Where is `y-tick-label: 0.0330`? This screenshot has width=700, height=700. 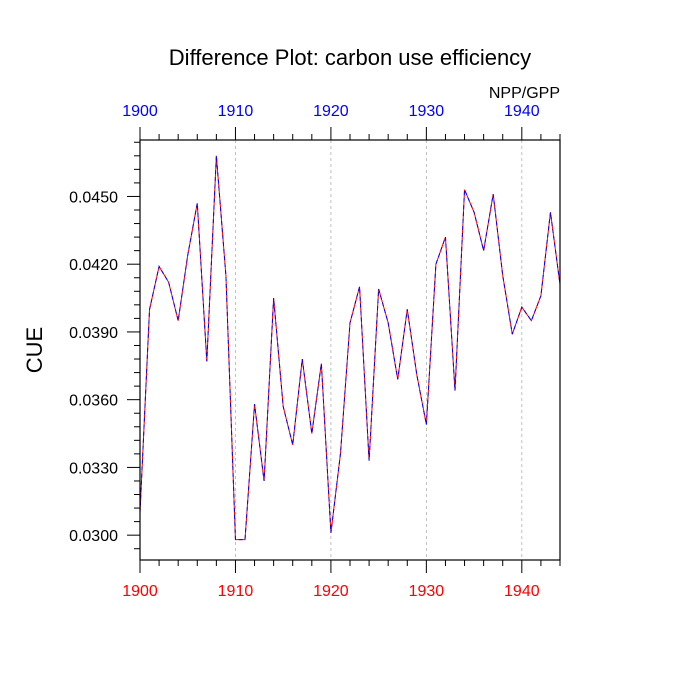
y-tick-label: 0.0330 is located at coordinates (93, 468).